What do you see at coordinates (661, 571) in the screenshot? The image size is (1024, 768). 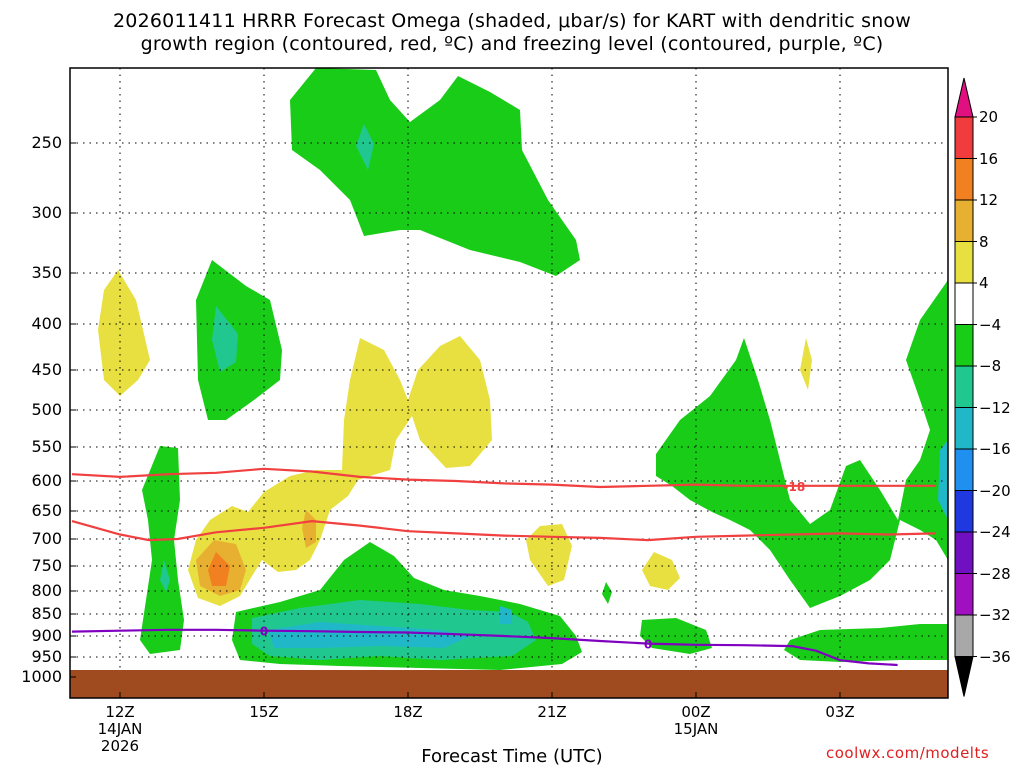 I see `omega-shade-yellow-23z` at bounding box center [661, 571].